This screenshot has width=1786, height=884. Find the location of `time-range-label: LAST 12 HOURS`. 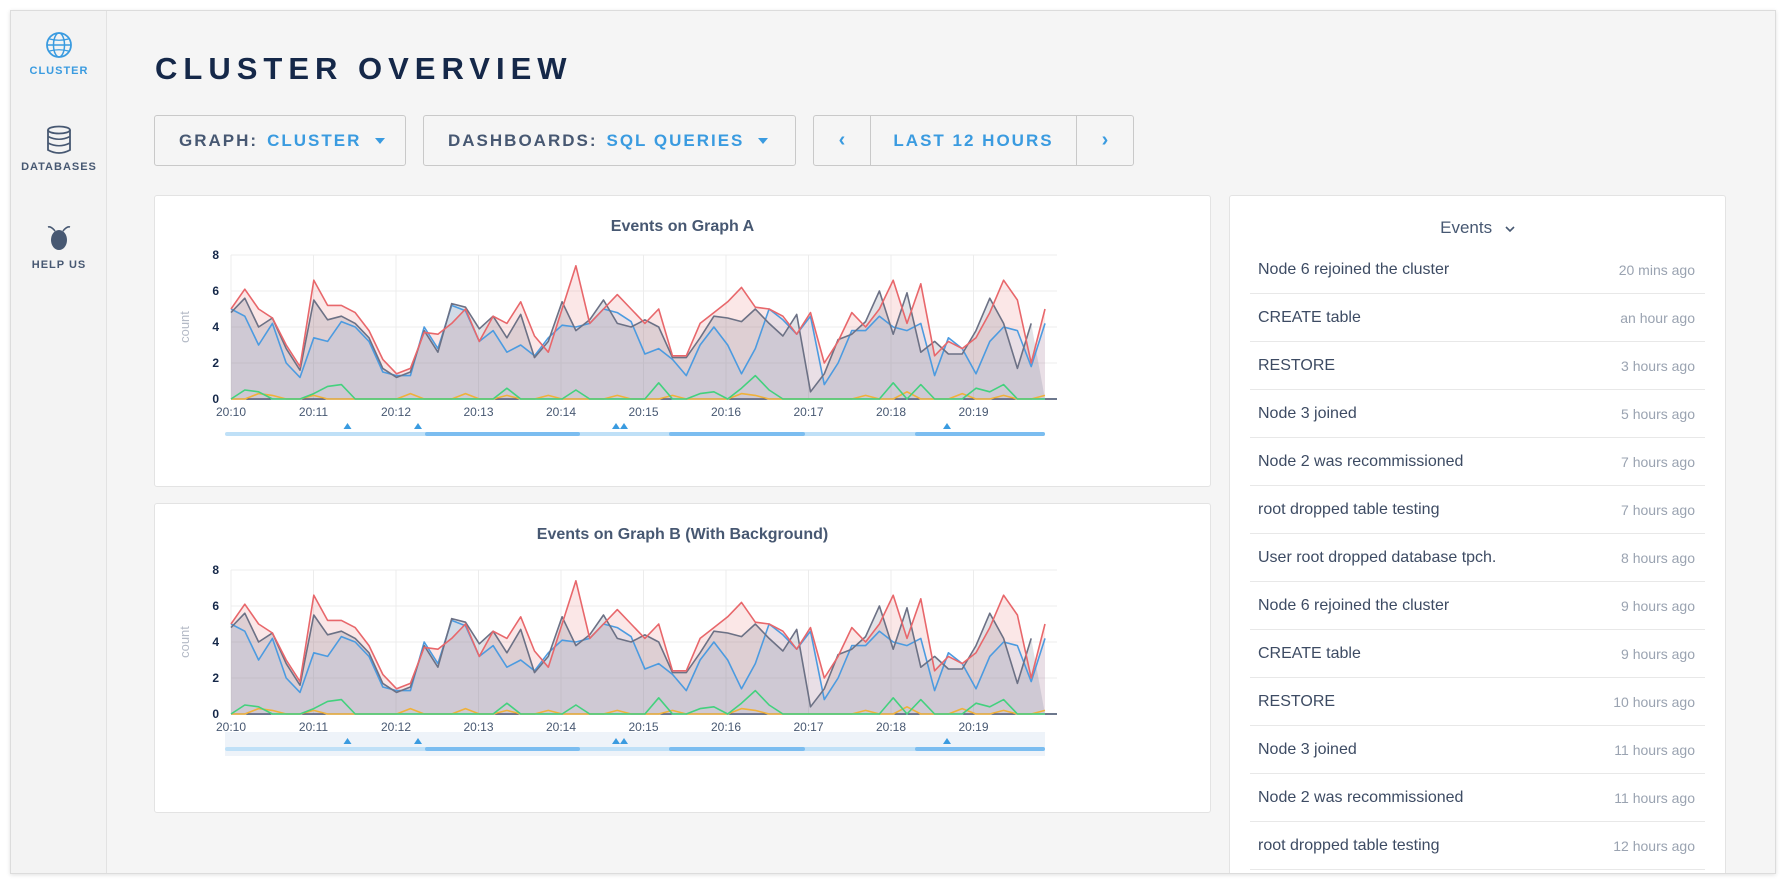

time-range-label: LAST 12 HOURS is located at coordinates (973, 140).